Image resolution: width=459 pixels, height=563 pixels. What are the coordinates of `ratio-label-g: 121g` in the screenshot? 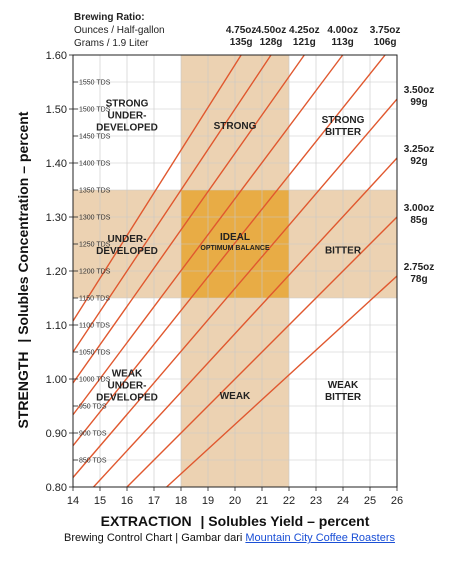 It's located at (304, 42).